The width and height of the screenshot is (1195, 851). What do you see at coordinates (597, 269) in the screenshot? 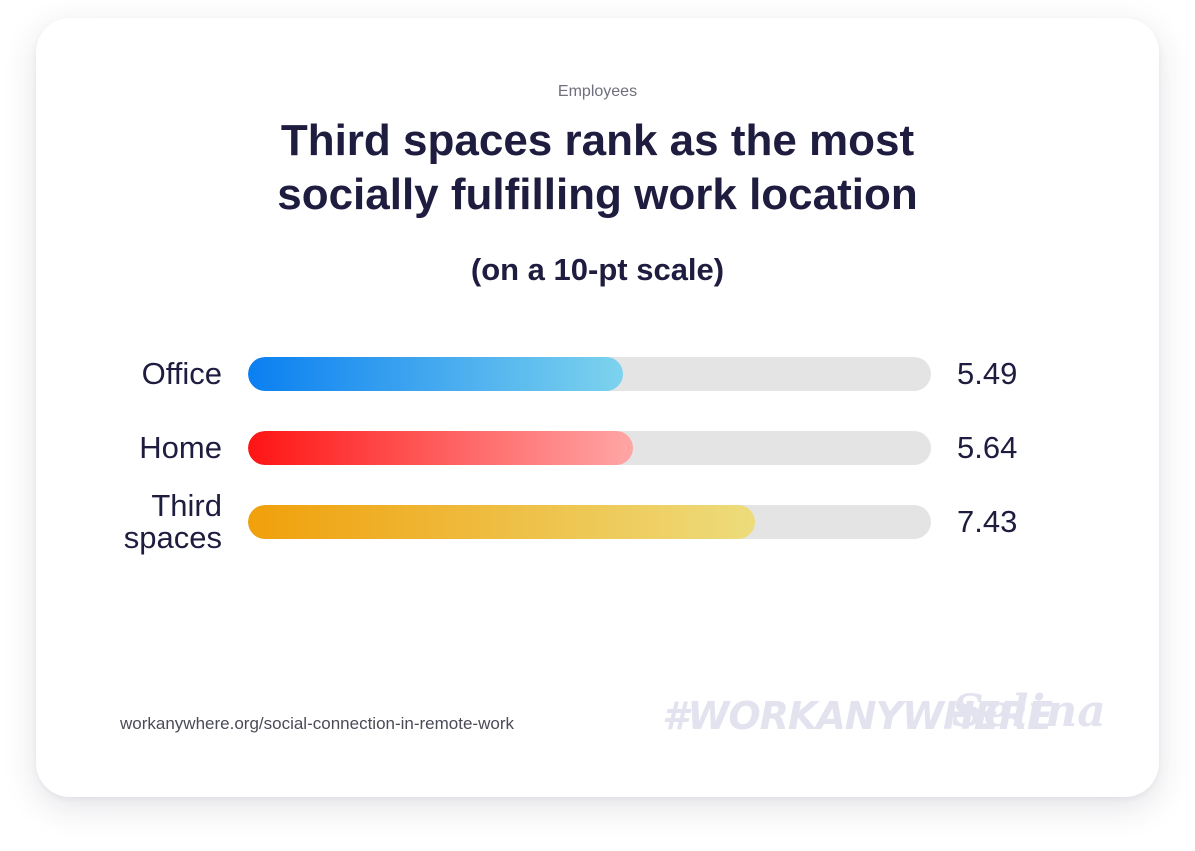
I see `chart-subtitle: (on a 10-pt scale)` at bounding box center [597, 269].